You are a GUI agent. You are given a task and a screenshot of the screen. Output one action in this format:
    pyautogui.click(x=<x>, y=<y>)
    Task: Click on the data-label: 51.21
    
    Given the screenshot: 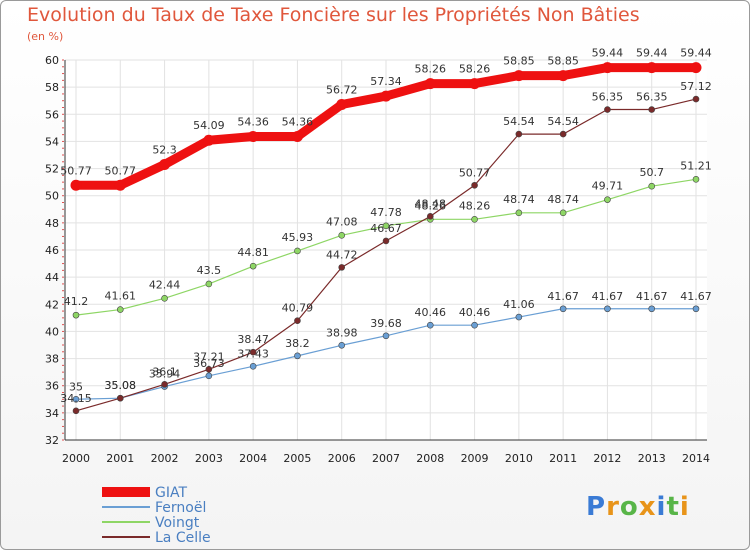 What is the action you would take?
    pyautogui.click(x=696, y=165)
    